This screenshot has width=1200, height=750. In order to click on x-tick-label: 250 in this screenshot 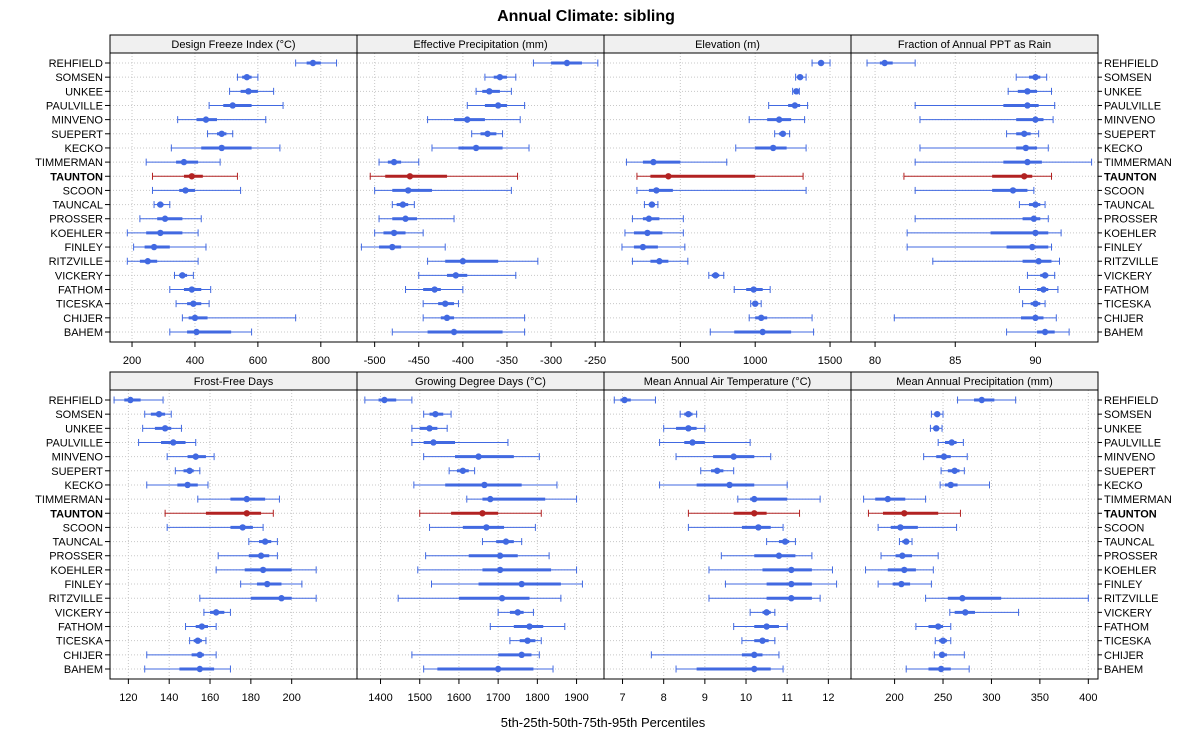, I will do `click(943, 698)`.